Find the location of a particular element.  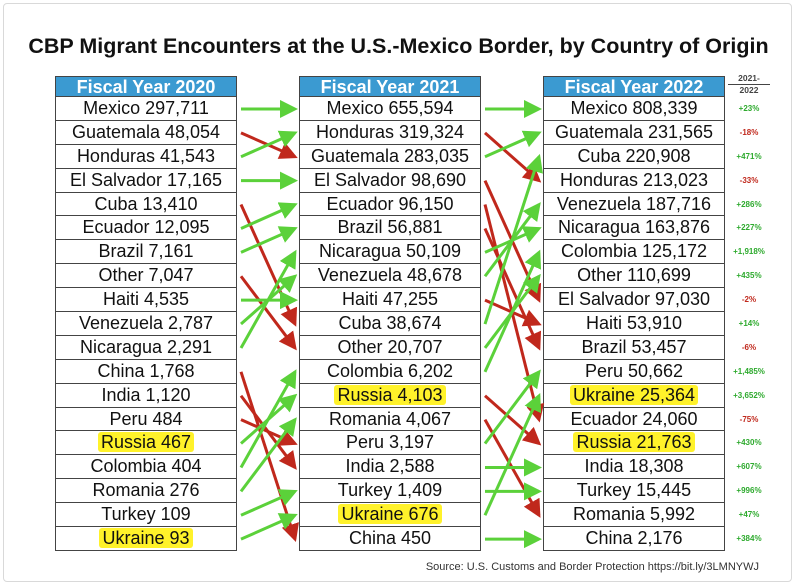

row-label: Other 7,047 is located at coordinates (146, 275).